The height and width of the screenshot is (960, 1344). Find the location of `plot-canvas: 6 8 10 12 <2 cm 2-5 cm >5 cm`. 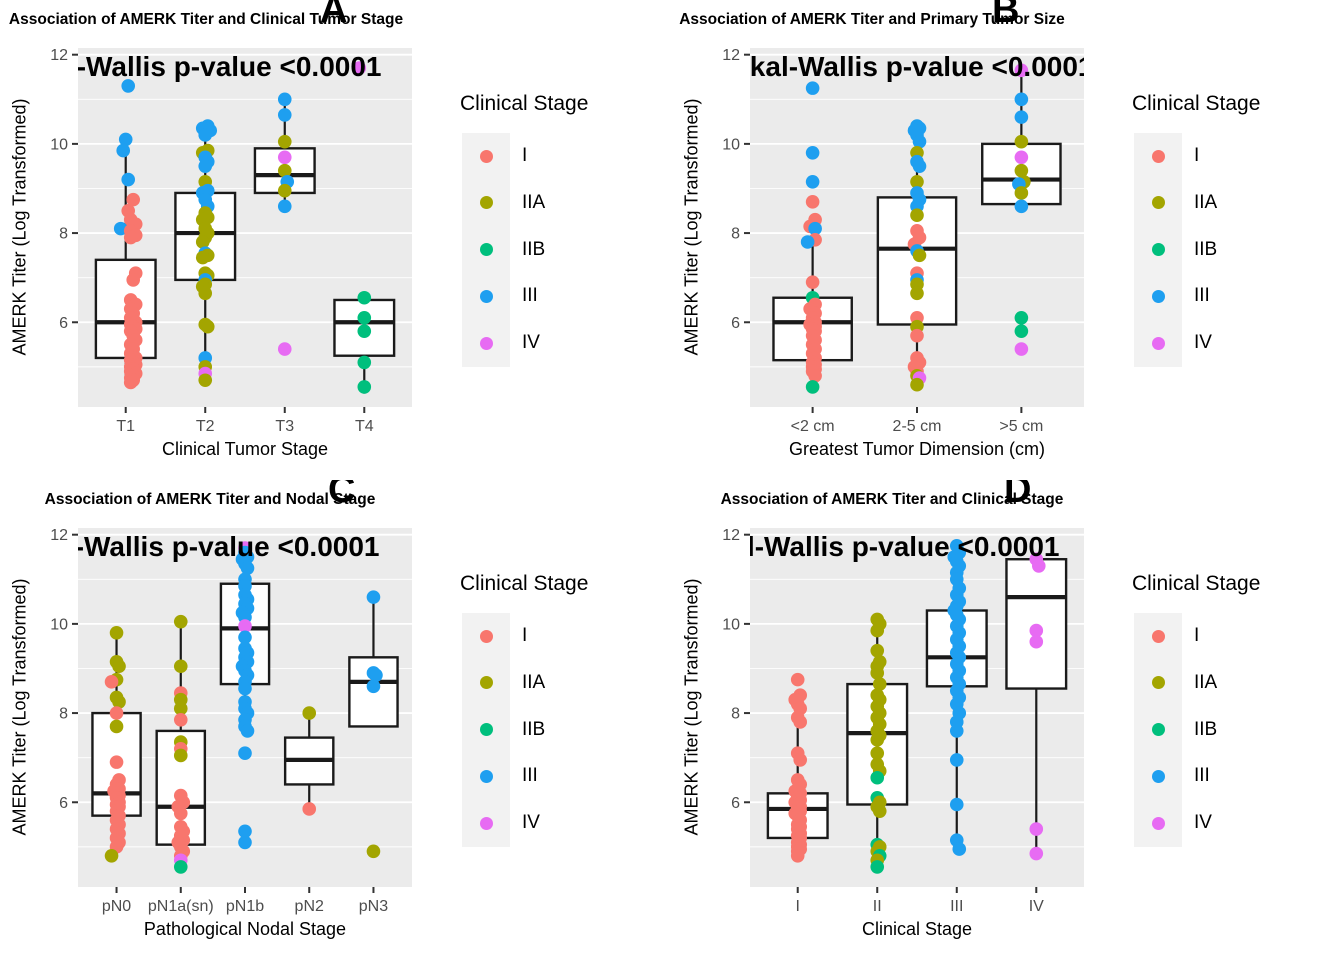

plot-canvas: 6 8 10 12 <2 cm 2-5 cm >5 cm is located at coordinates (903, 241).